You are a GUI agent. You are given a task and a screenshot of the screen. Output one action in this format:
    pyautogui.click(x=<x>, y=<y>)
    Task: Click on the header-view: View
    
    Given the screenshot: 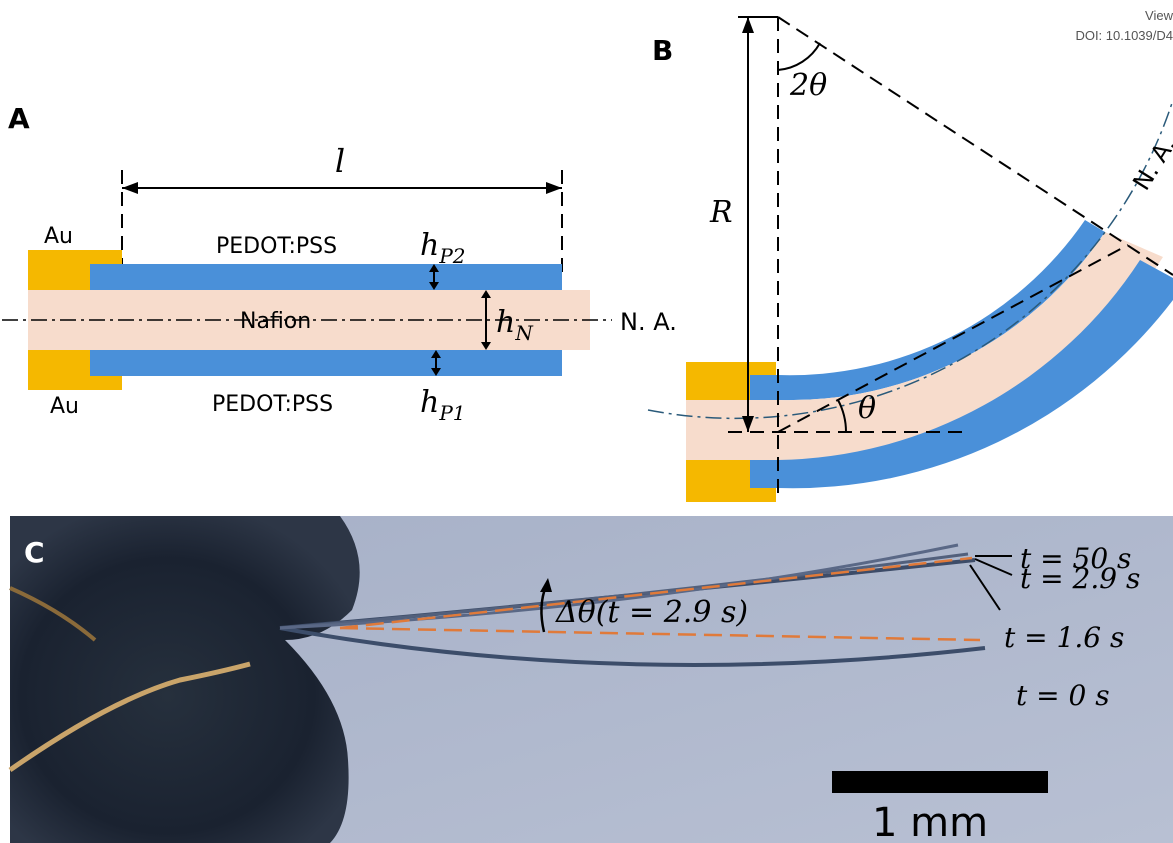 What is the action you would take?
    pyautogui.click(x=1159, y=15)
    